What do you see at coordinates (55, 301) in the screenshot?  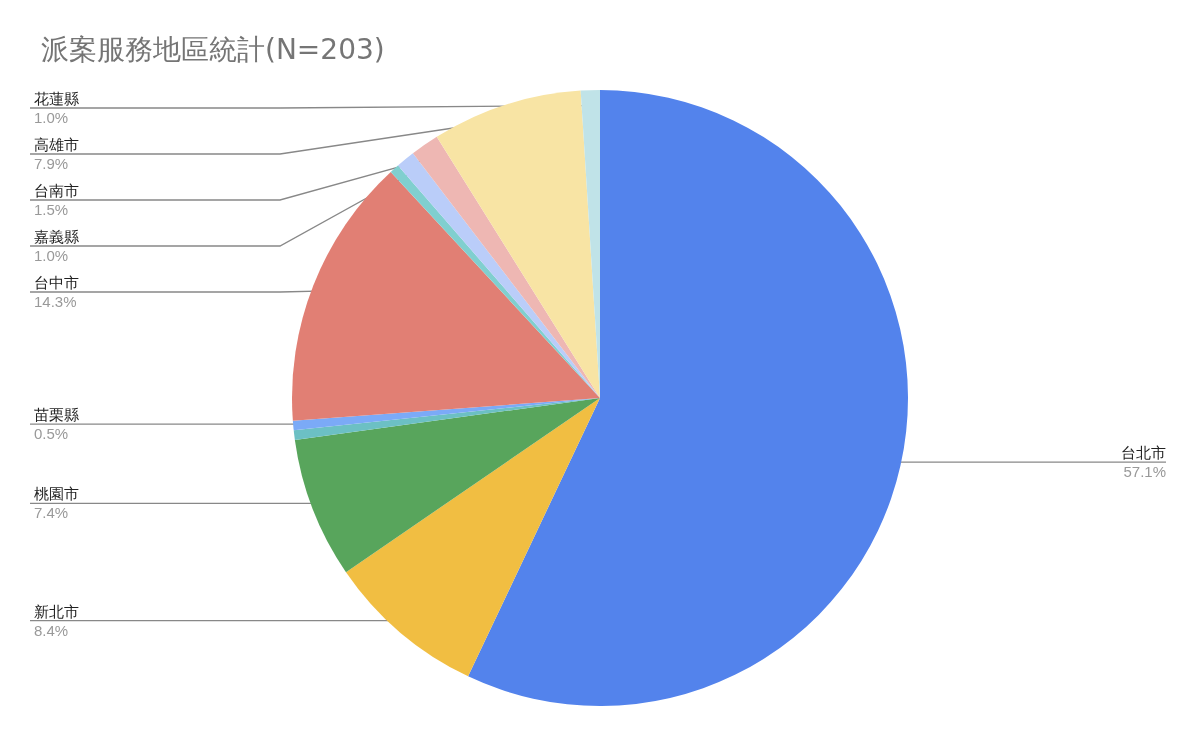 I see `data-label: 14.3%` at bounding box center [55, 301].